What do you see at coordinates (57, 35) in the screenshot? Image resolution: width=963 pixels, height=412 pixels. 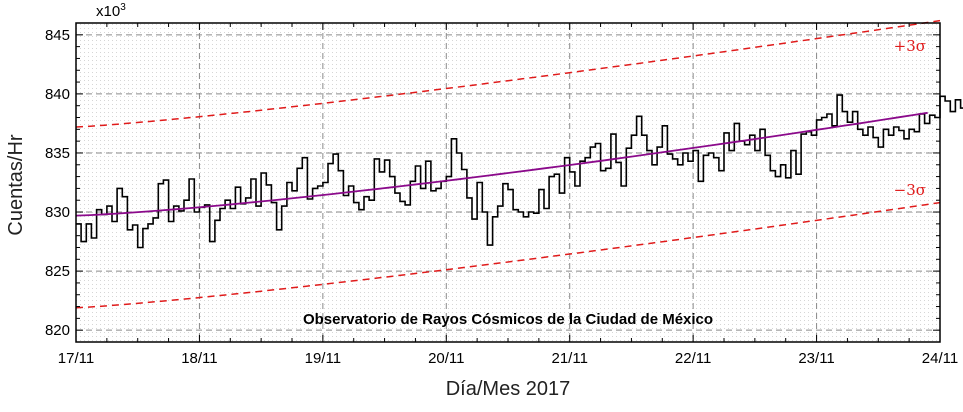 I see `y-tick-label-5: 845` at bounding box center [57, 35].